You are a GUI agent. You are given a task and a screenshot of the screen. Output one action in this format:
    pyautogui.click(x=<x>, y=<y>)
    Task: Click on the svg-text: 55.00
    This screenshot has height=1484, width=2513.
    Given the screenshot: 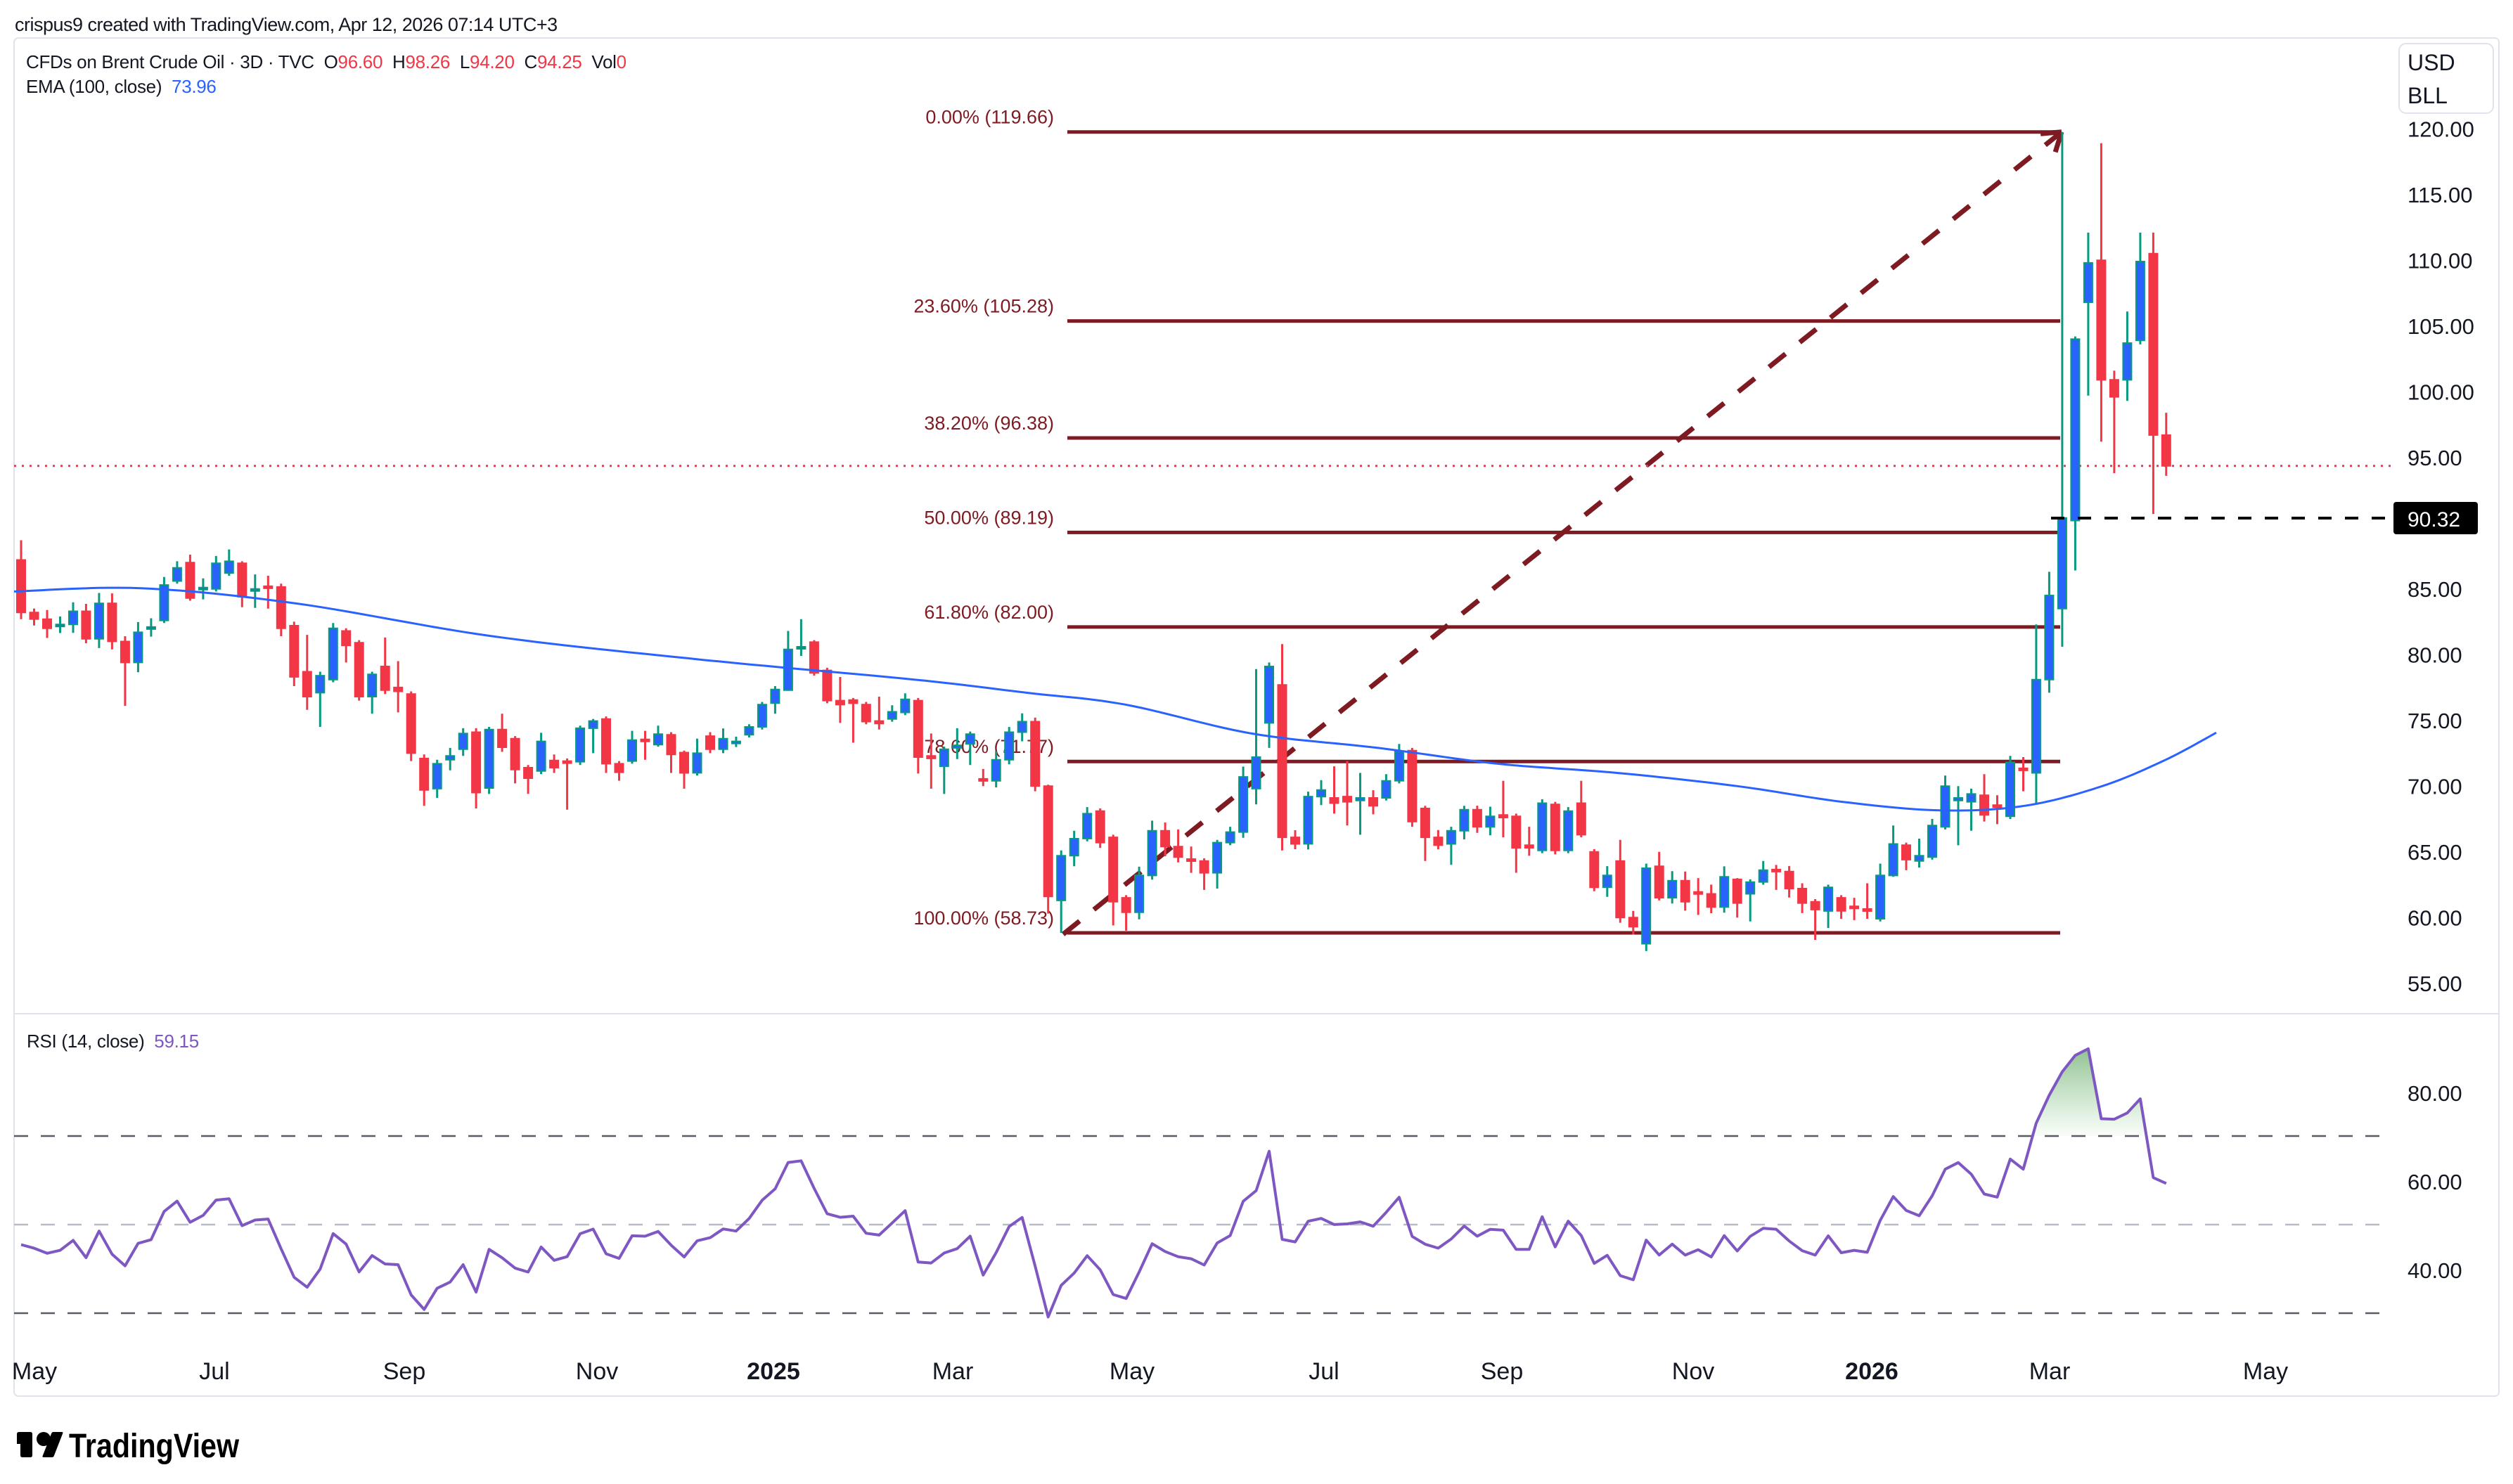 What is the action you would take?
    pyautogui.click(x=2435, y=984)
    